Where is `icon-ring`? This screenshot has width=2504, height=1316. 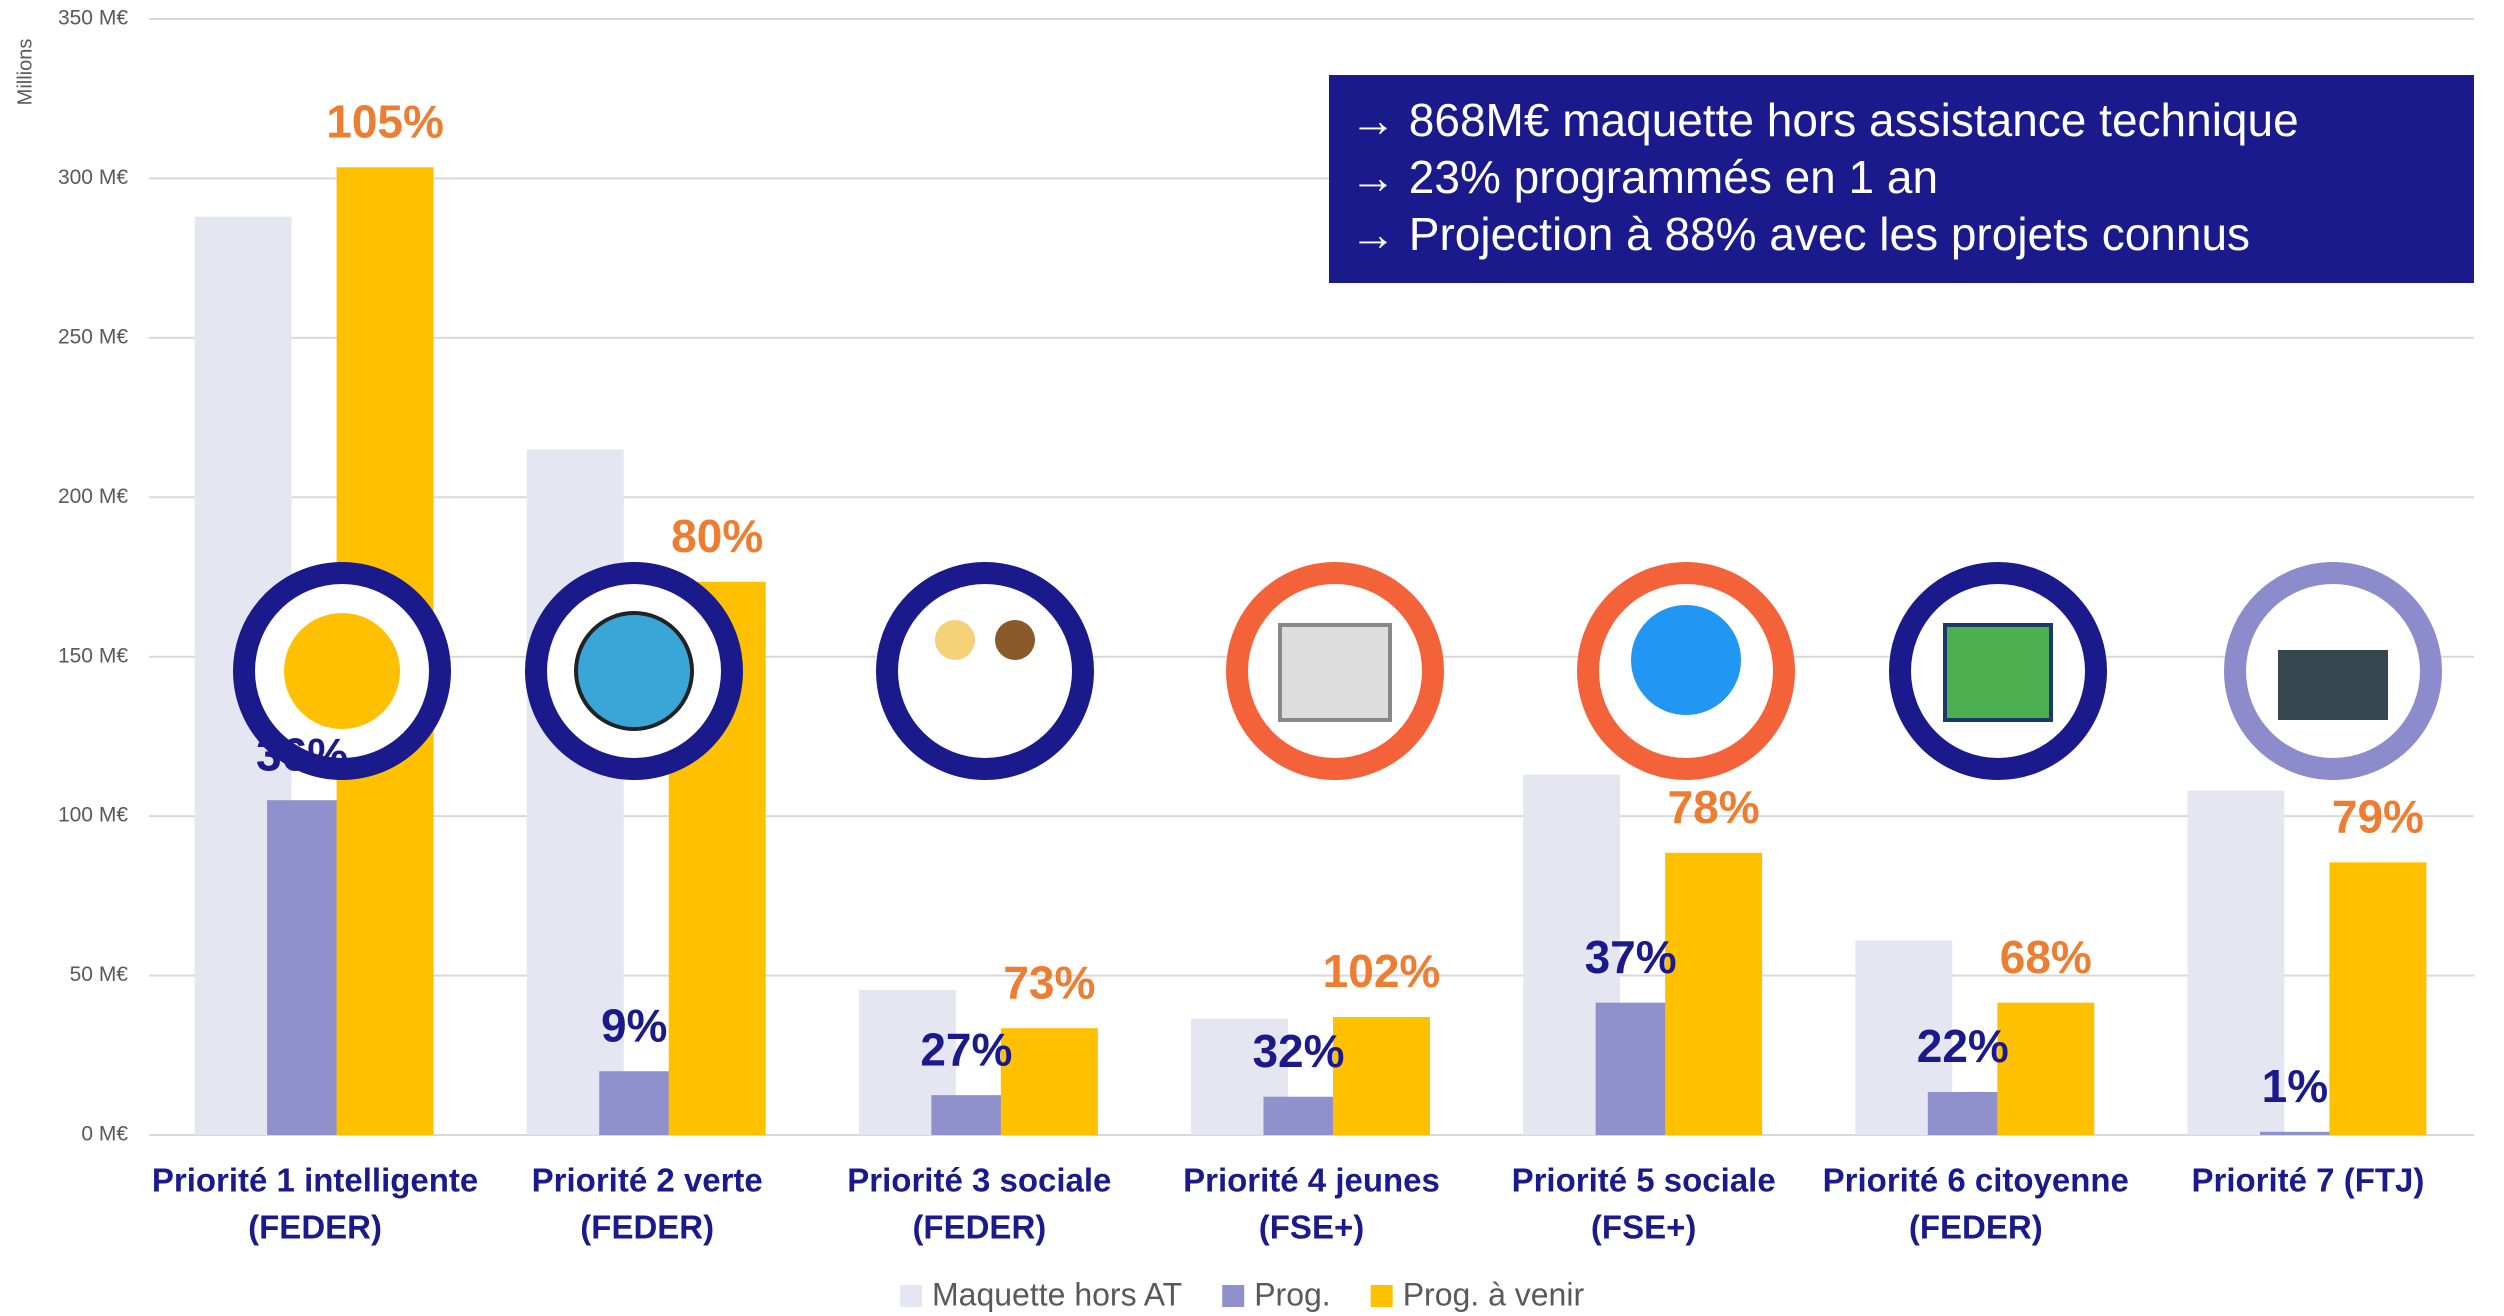
icon-ring is located at coordinates (985, 671).